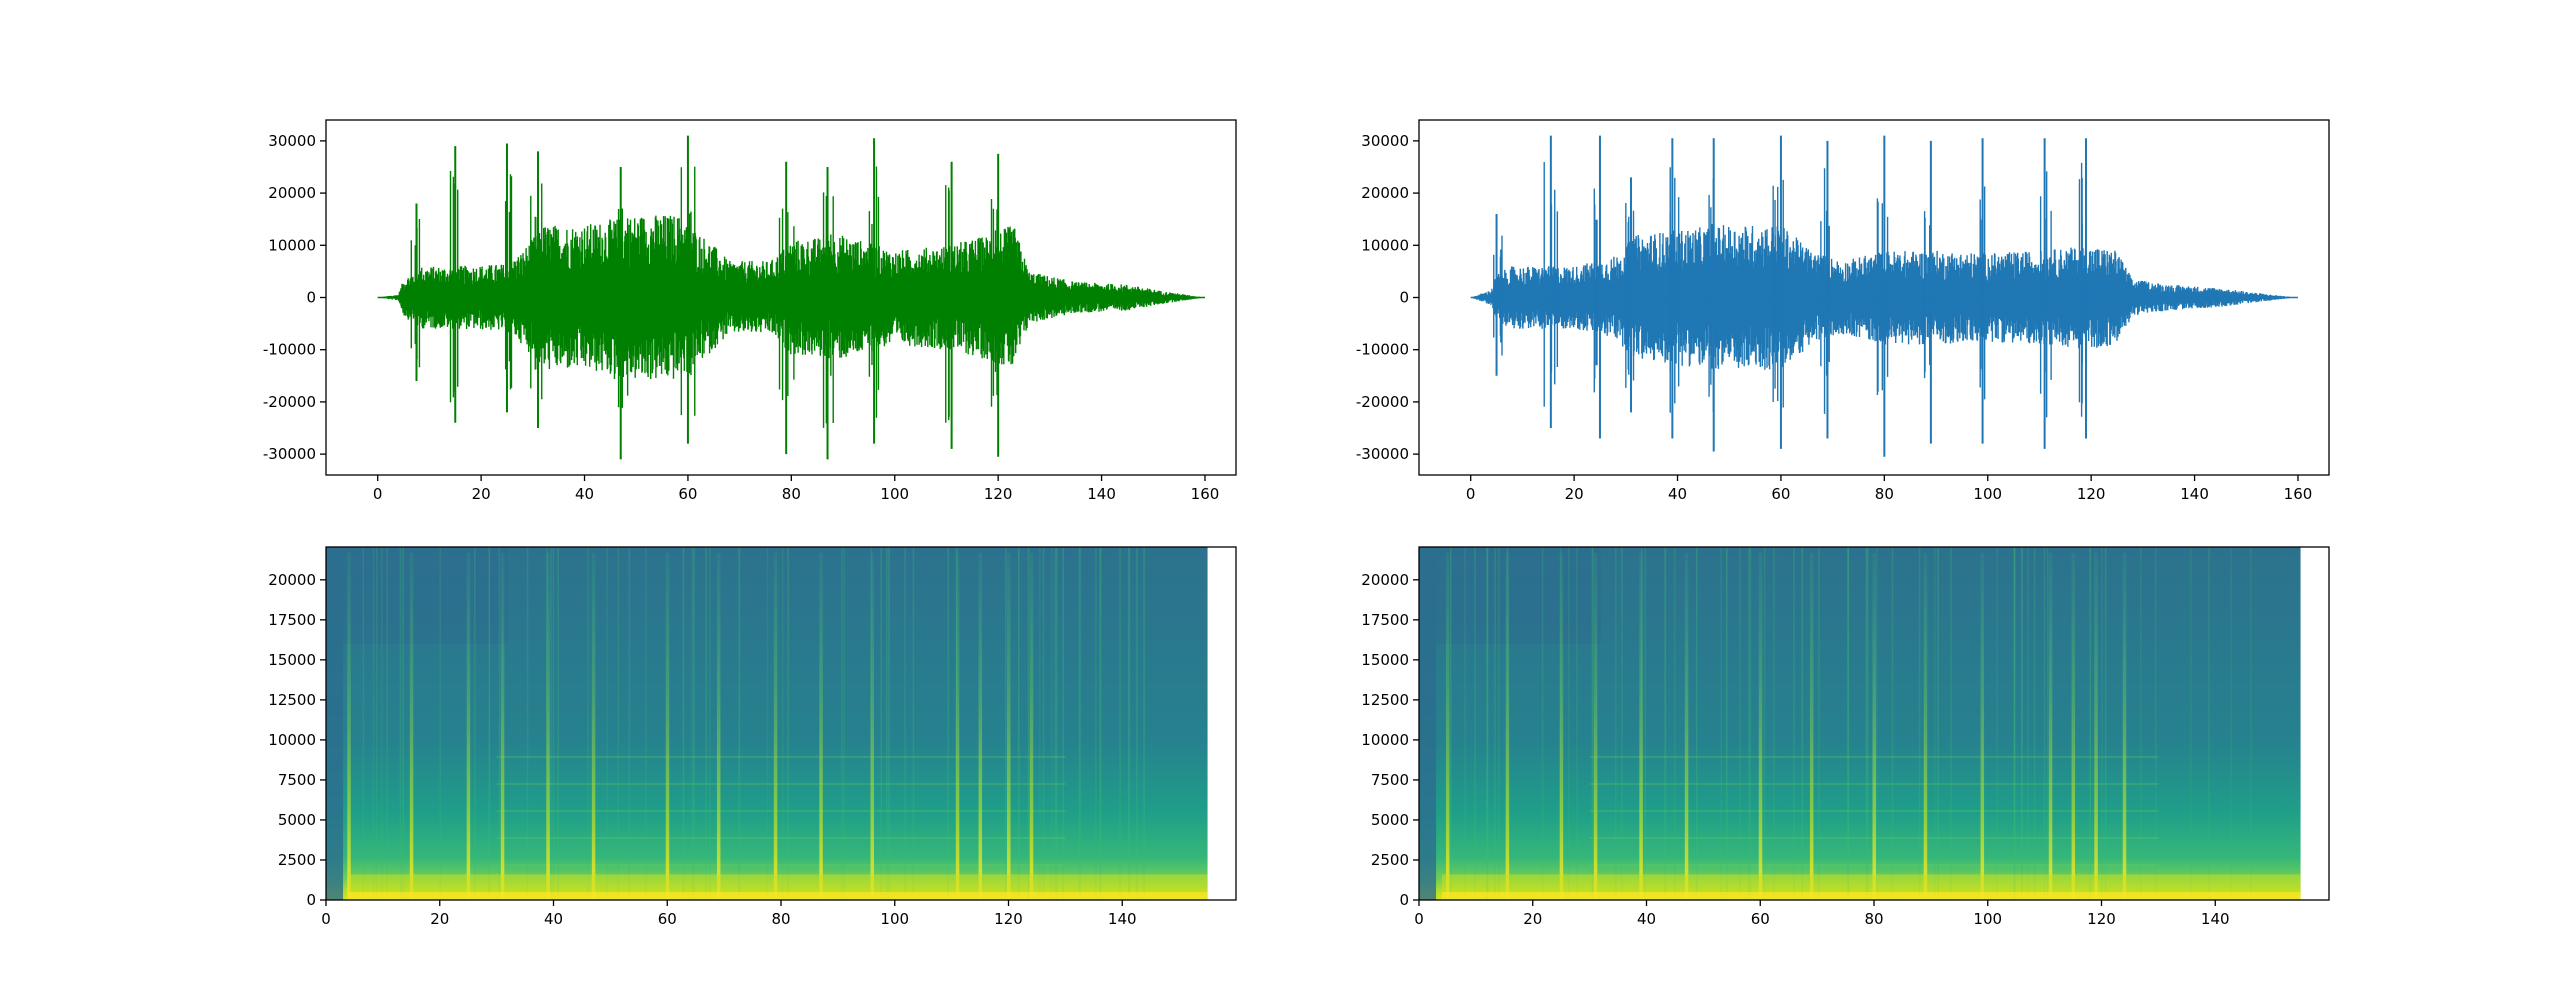 This screenshot has height=1000, width=2560. I want to click on x-tick-label: 100, so click(894, 919).